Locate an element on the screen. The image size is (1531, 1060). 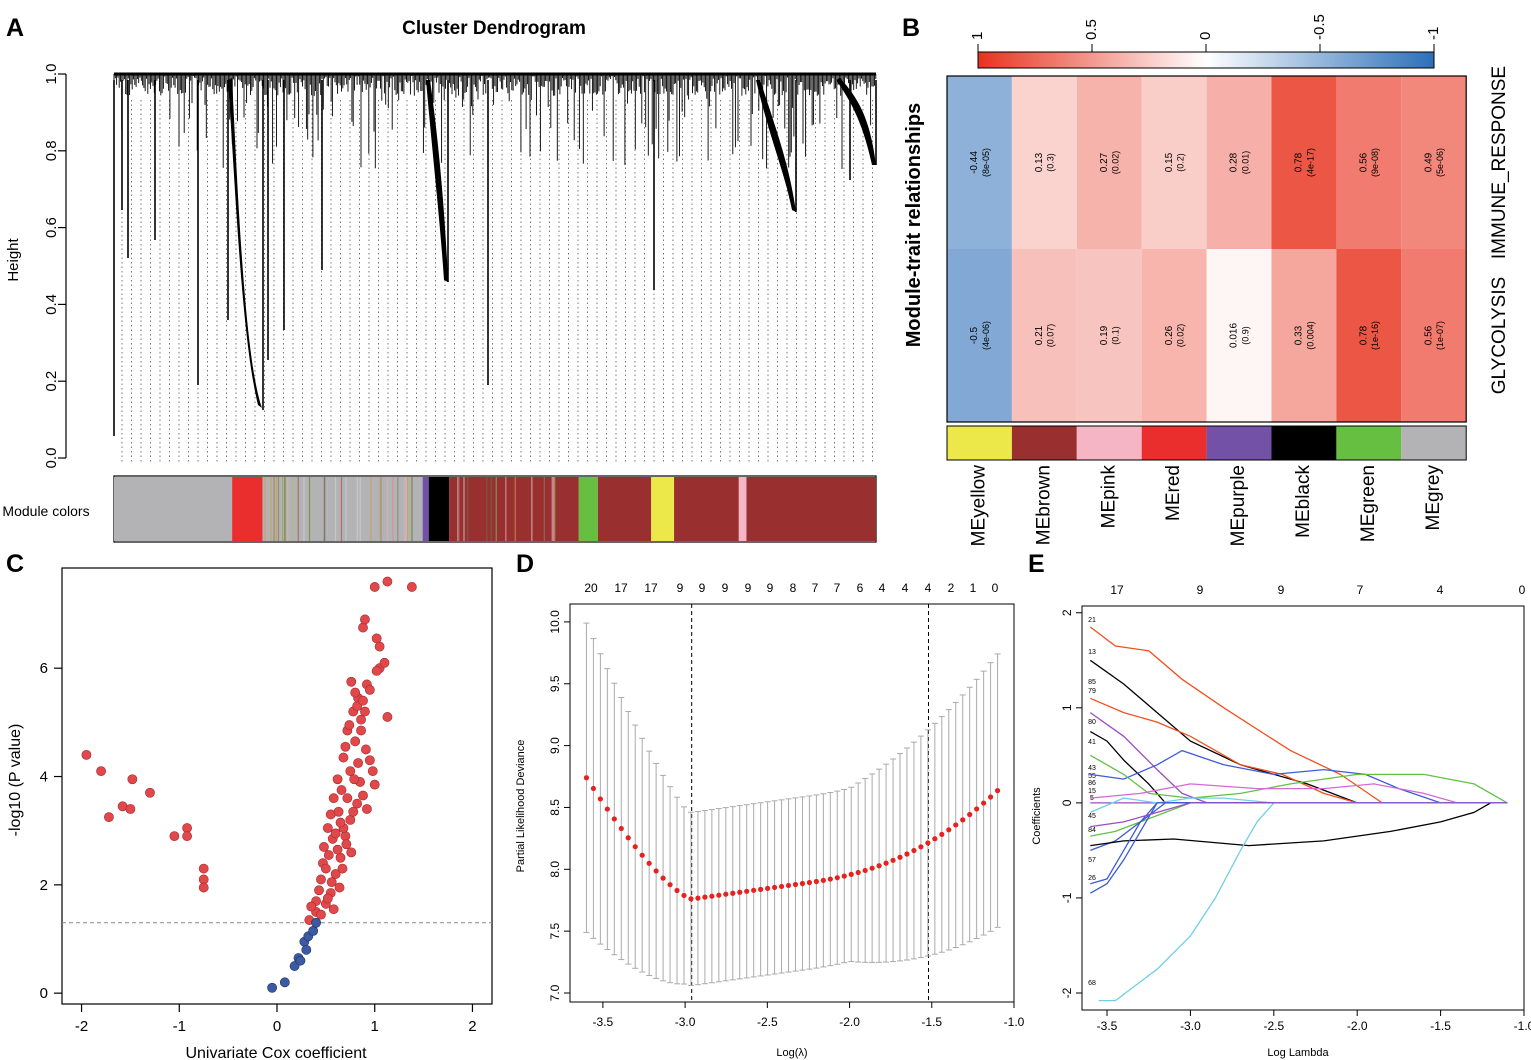
legend-tick-label: 1 is located at coordinates (977, 36).